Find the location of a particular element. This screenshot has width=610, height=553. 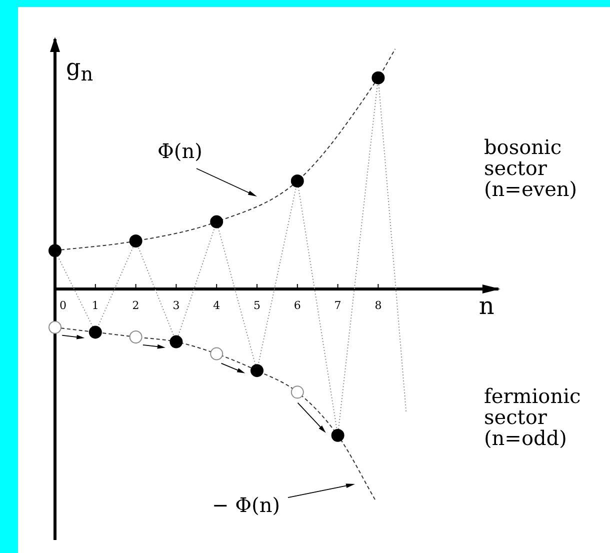

x-tick-label: 7 is located at coordinates (338, 305).